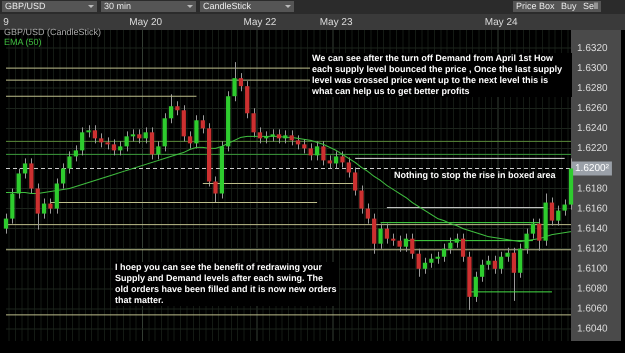  I want to click on y-tick-label: 1.6320, so click(592, 48).